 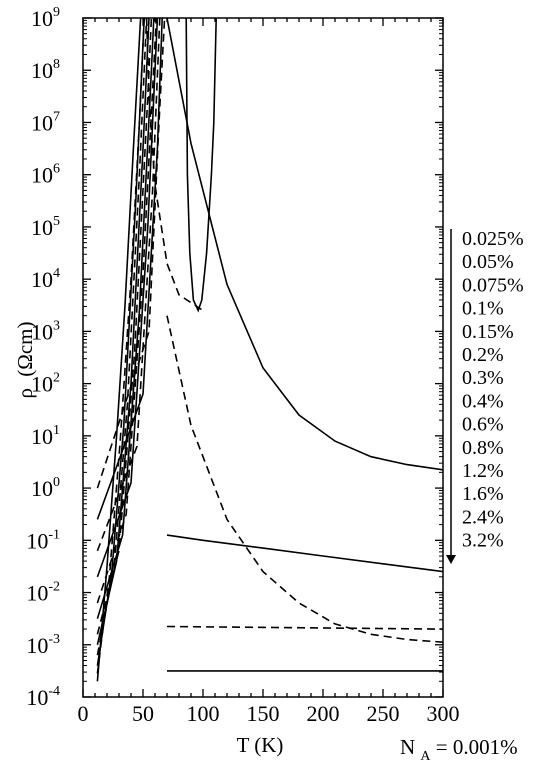 I want to click on legend-entry: 0.4%, so click(x=483, y=401).